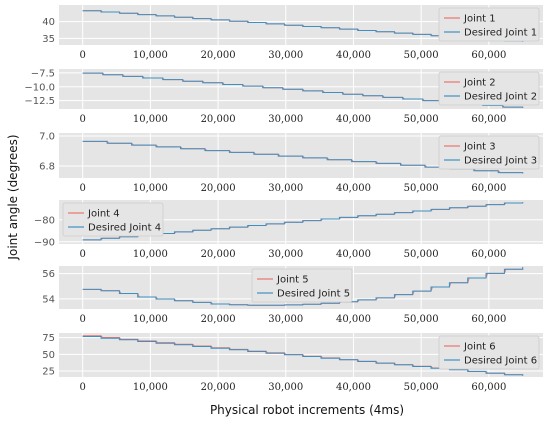 Image resolution: width=550 pixels, height=423 pixels. Describe the element at coordinates (43, 73) in the screenshot. I see `y-tick-label: −7.5` at that location.